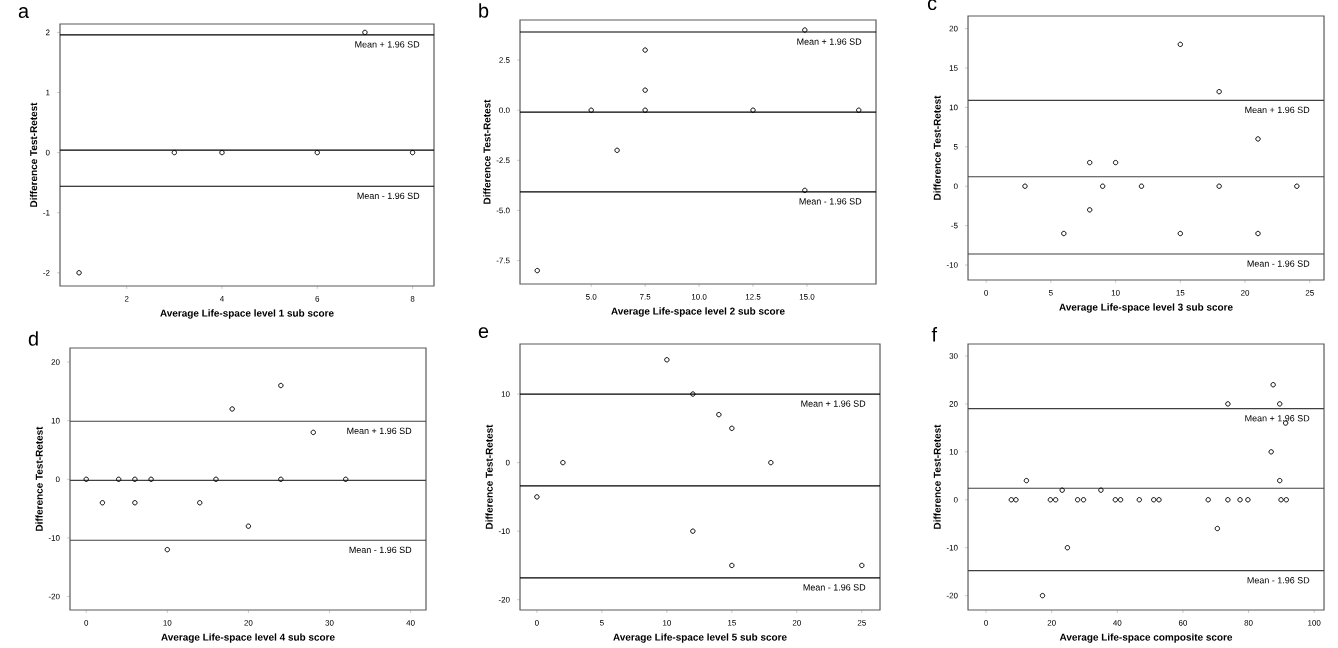  Describe the element at coordinates (33, 338) in the screenshot. I see `chart-title: d` at that location.